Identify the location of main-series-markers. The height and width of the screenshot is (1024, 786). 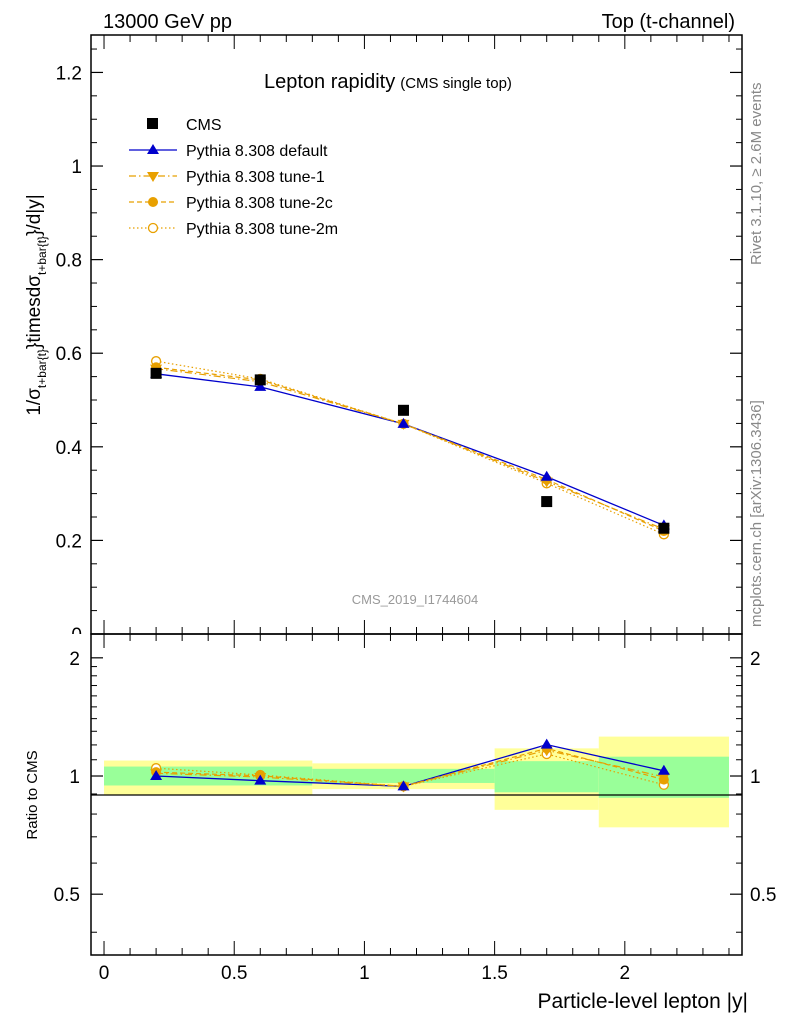
(410, 448).